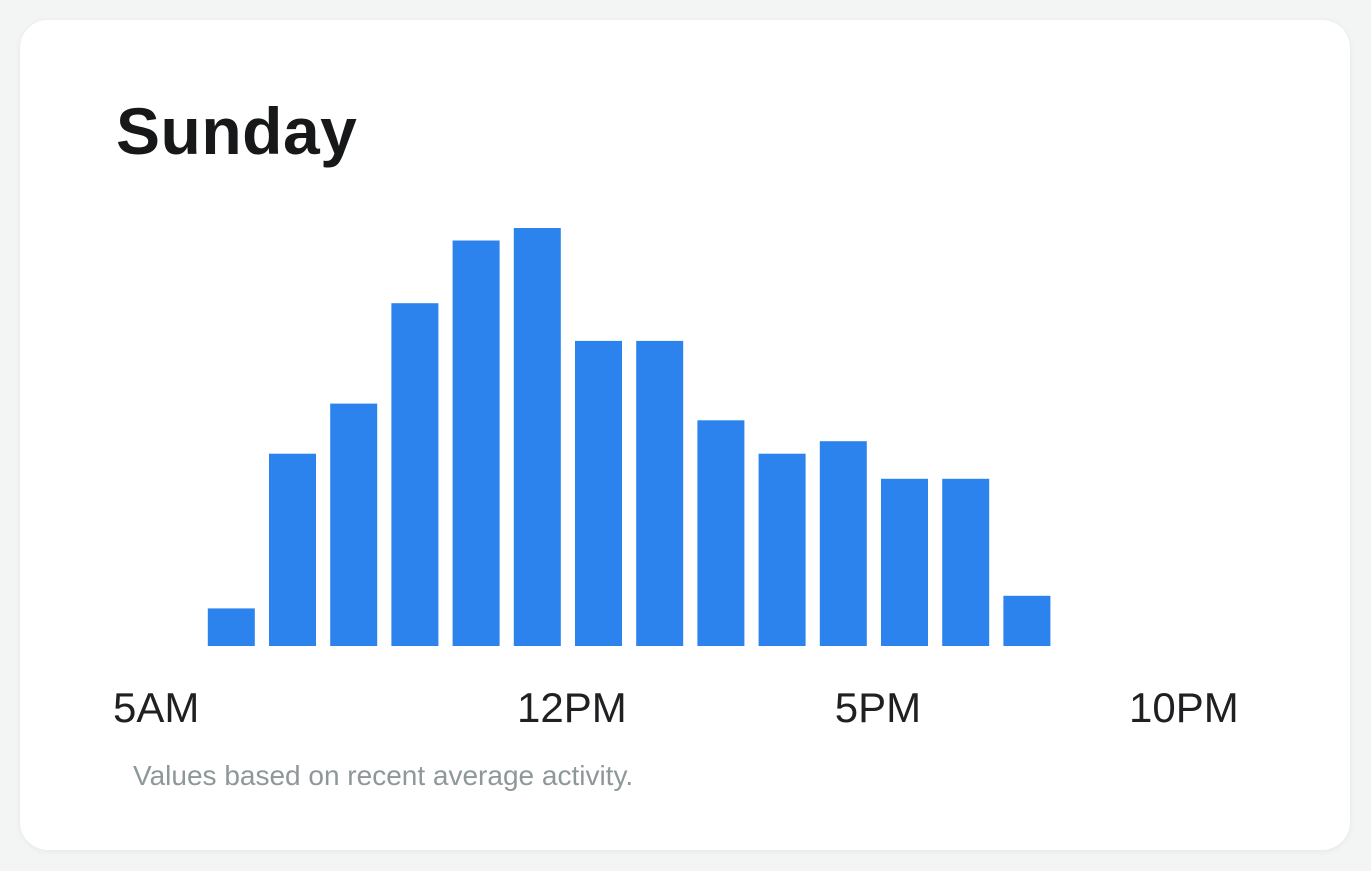 The height and width of the screenshot is (871, 1371). What do you see at coordinates (1027, 620) in the screenshot?
I see `bar-7pm` at bounding box center [1027, 620].